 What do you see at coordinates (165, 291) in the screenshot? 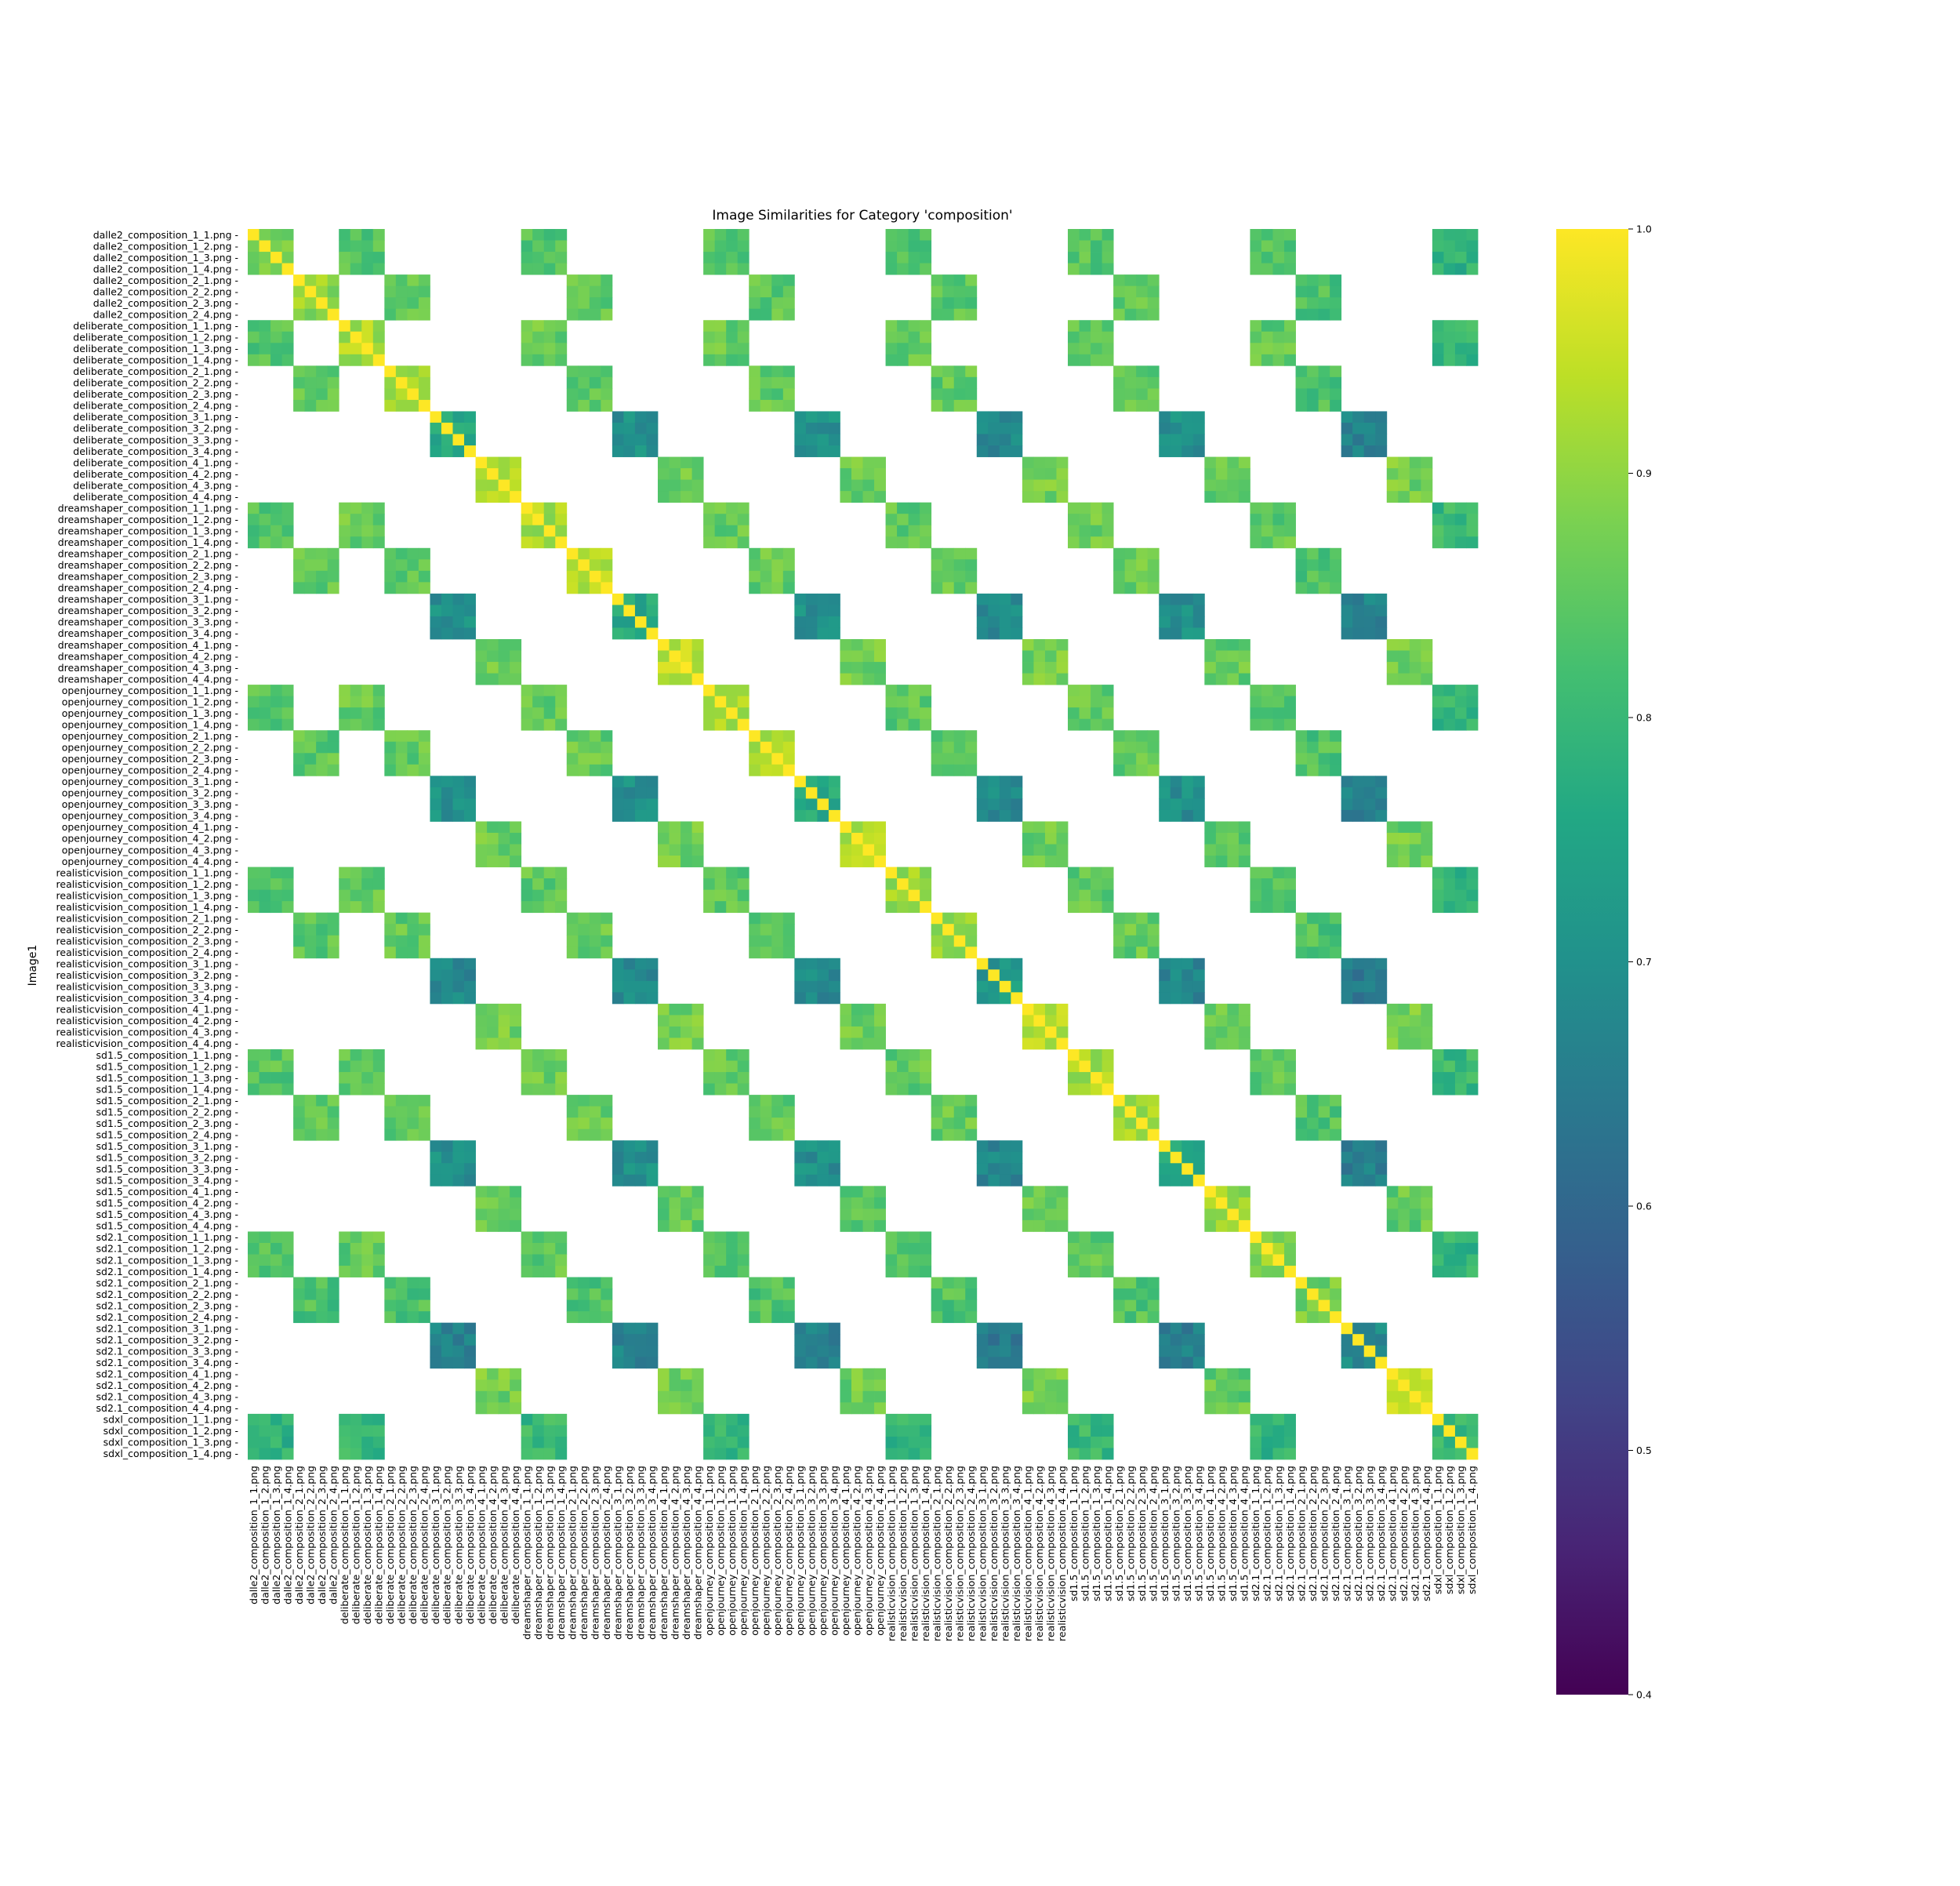
I see `y-tick-label: dalle2_composition_2_2.png -` at bounding box center [165, 291].